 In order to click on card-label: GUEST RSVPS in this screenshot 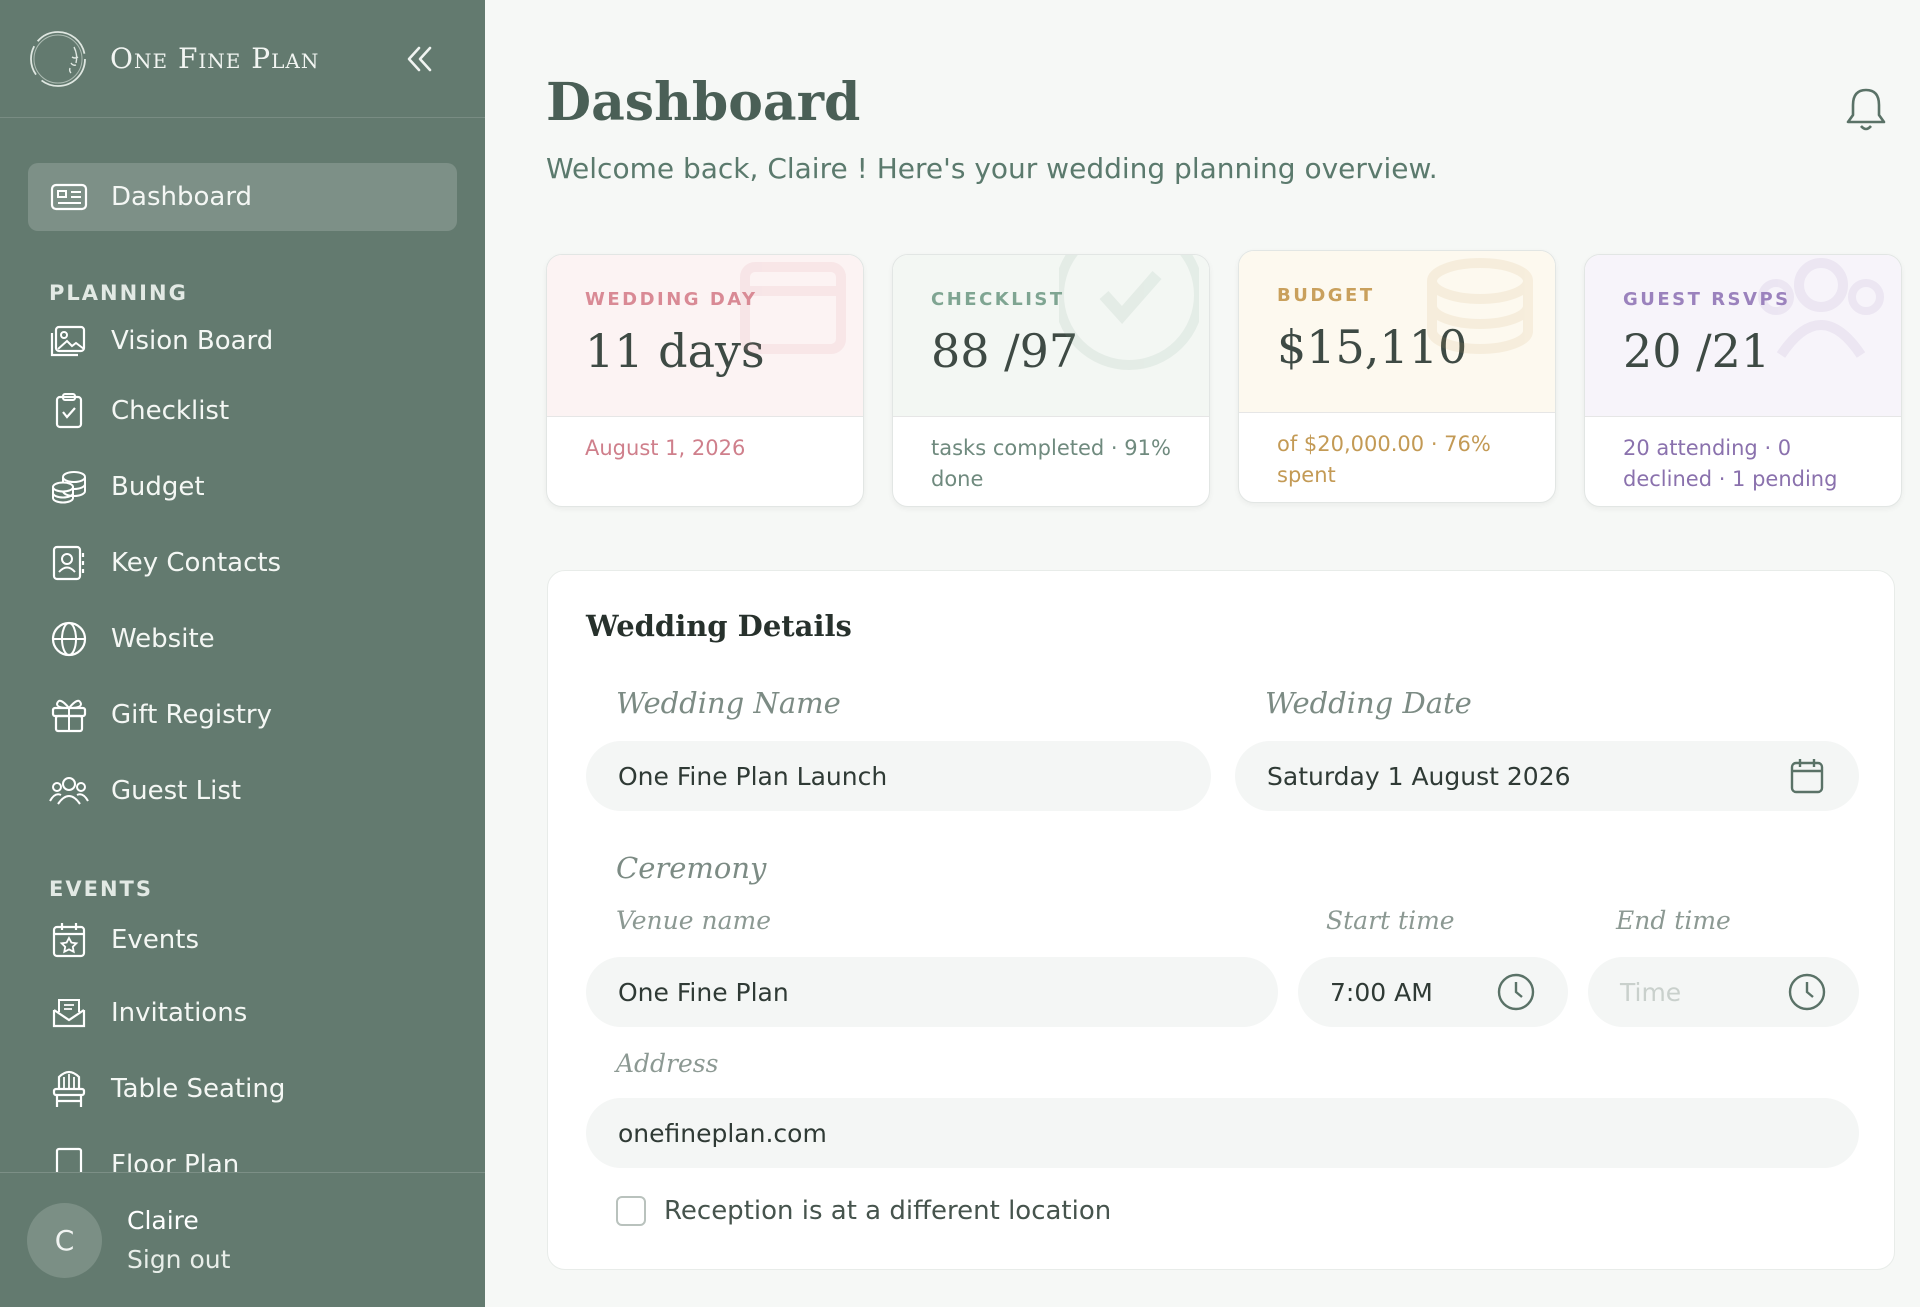, I will do `click(1707, 299)`.